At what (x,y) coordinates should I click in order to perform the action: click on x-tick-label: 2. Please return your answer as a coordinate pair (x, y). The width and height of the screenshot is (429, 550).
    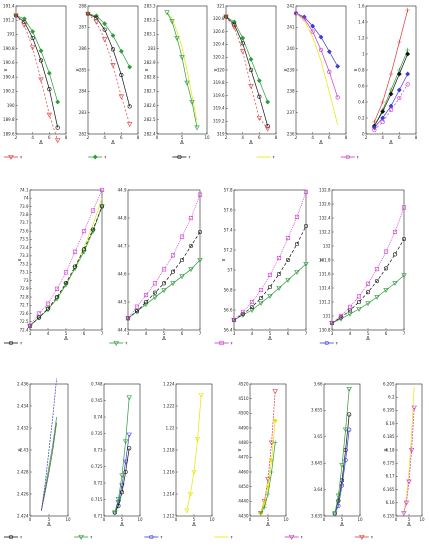
    Looking at the image, I should click on (366, 137).